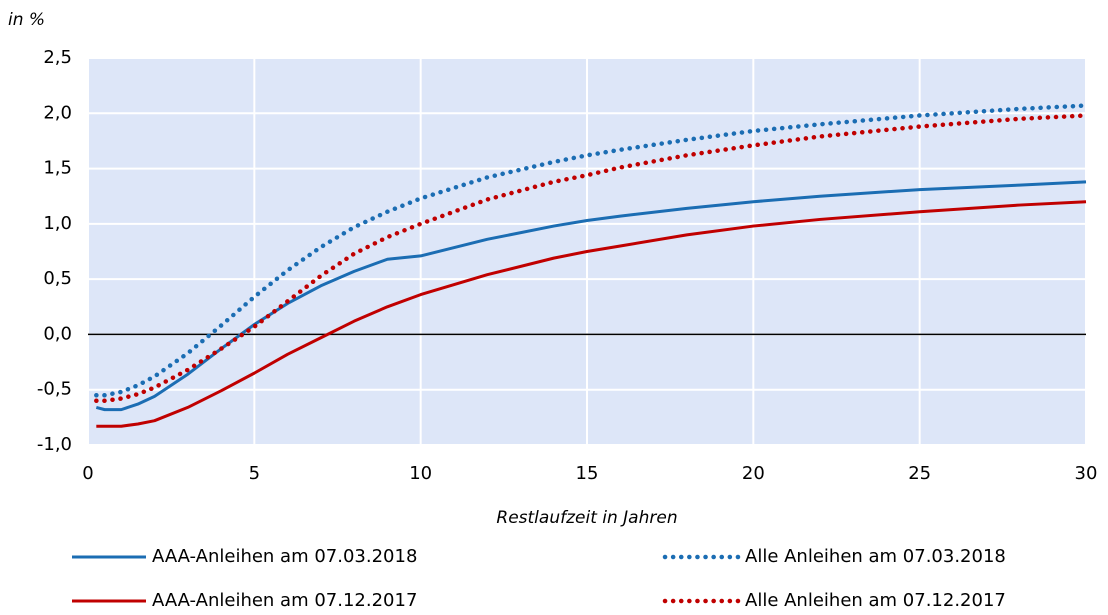  I want to click on y-tick-label: 0,0, so click(57, 333).